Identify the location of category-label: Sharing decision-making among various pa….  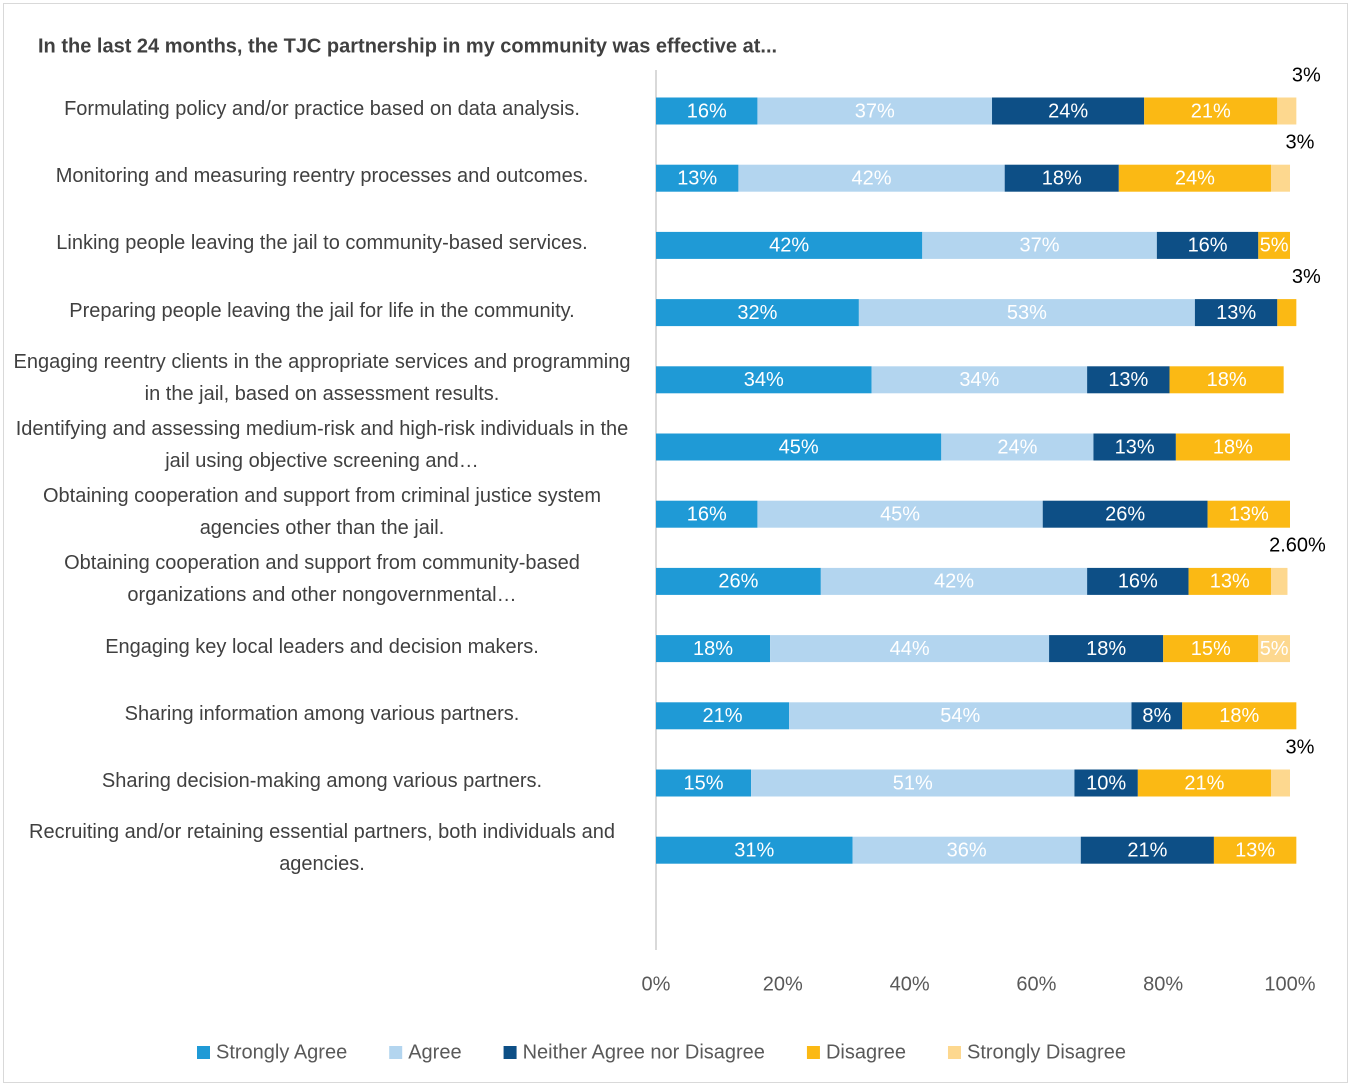
(322, 781).